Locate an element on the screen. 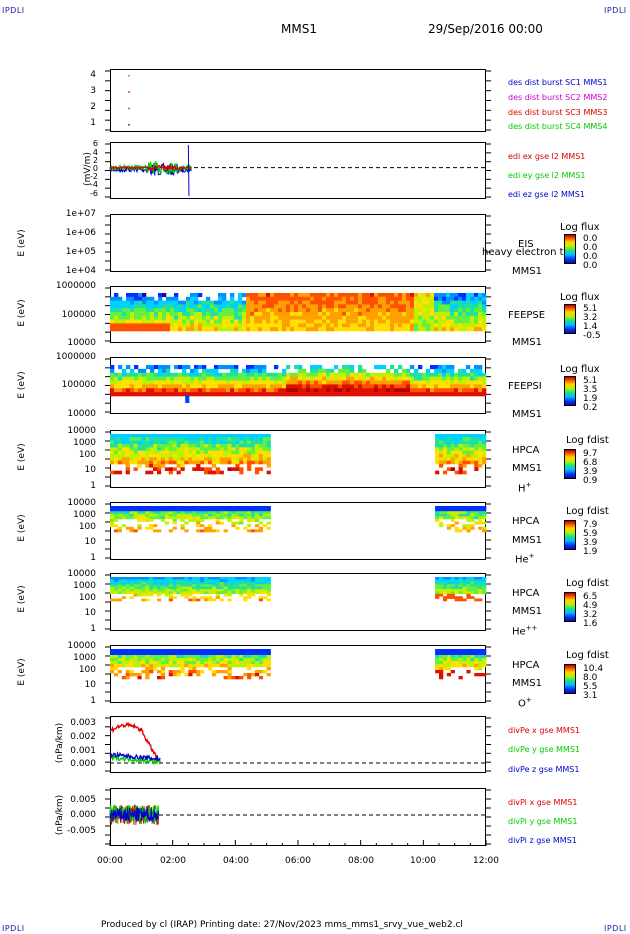  tick-label: 1 is located at coordinates (93, 486).